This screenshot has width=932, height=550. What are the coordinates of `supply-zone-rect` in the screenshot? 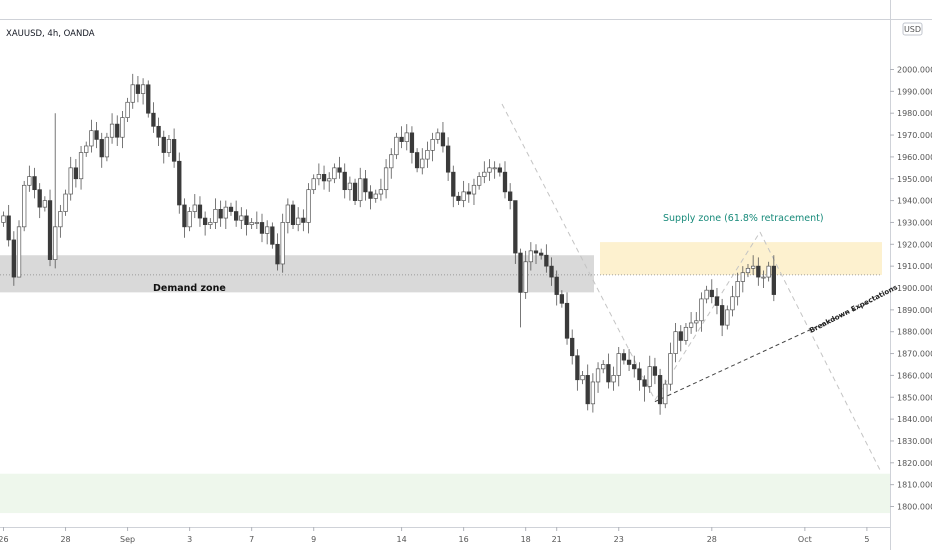 It's located at (741, 258).